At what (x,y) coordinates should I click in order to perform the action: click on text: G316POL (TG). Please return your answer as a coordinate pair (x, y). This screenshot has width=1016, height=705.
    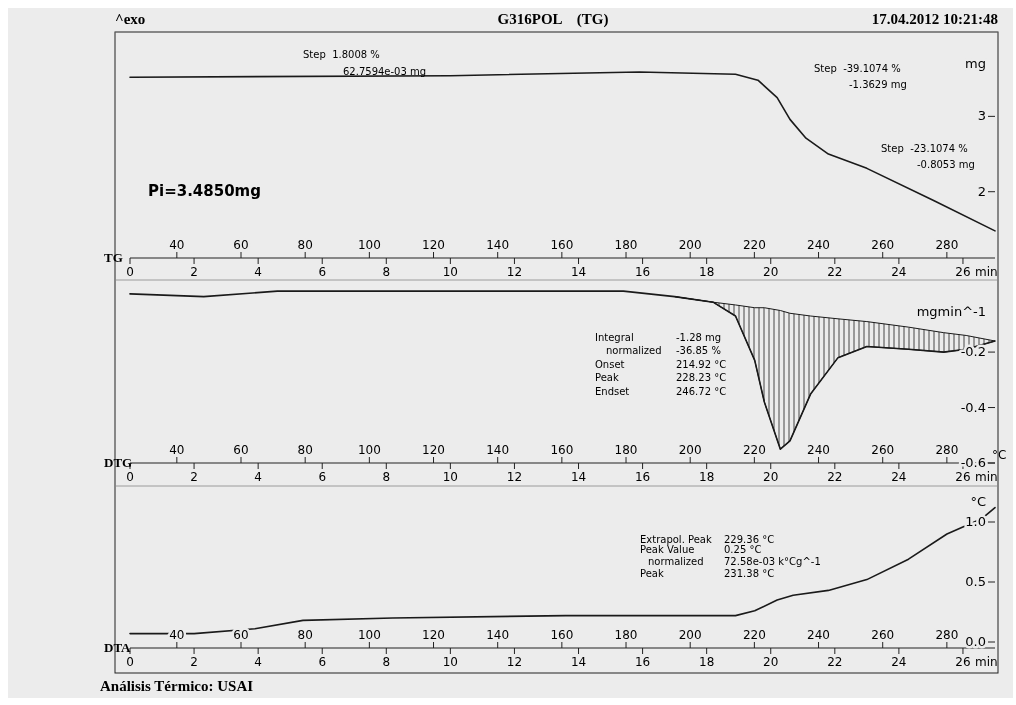
    Looking at the image, I should click on (553, 19).